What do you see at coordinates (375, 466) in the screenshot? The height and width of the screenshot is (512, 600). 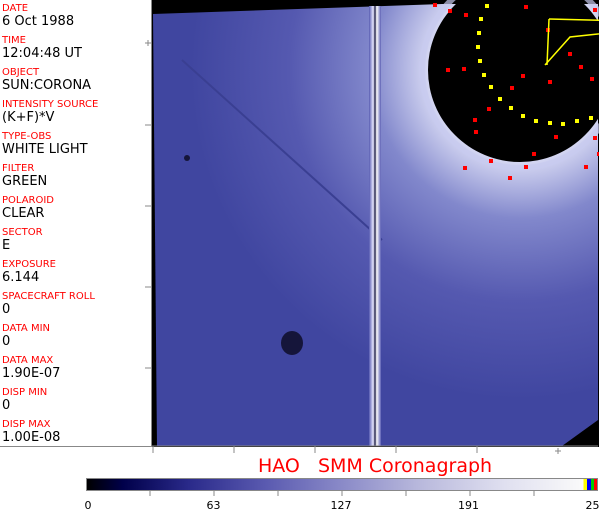 I see `plot-title: HAO SMM Coronagraph` at bounding box center [375, 466].